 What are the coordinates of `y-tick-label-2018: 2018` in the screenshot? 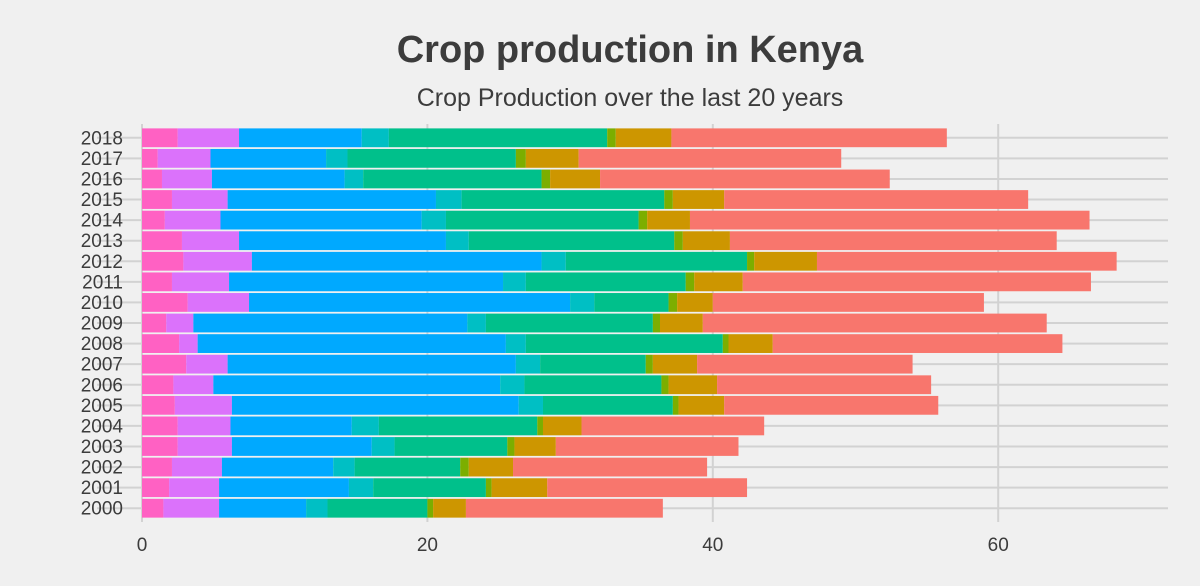 It's located at (102, 138).